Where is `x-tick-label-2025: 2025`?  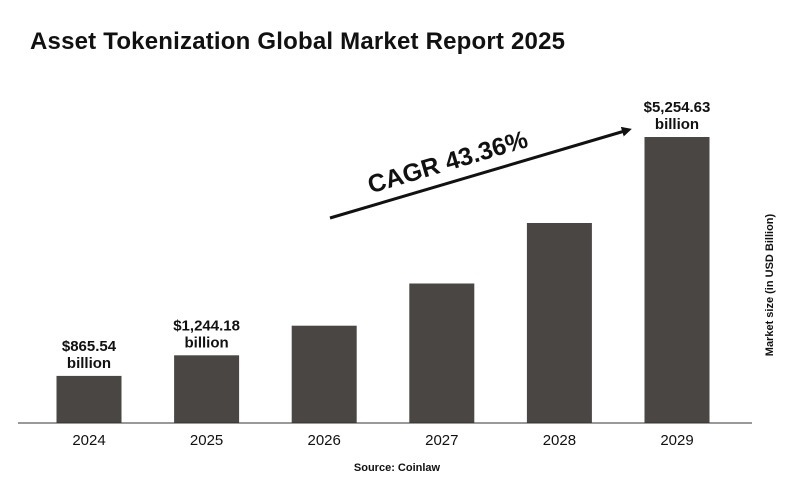 x-tick-label-2025: 2025 is located at coordinates (206, 440).